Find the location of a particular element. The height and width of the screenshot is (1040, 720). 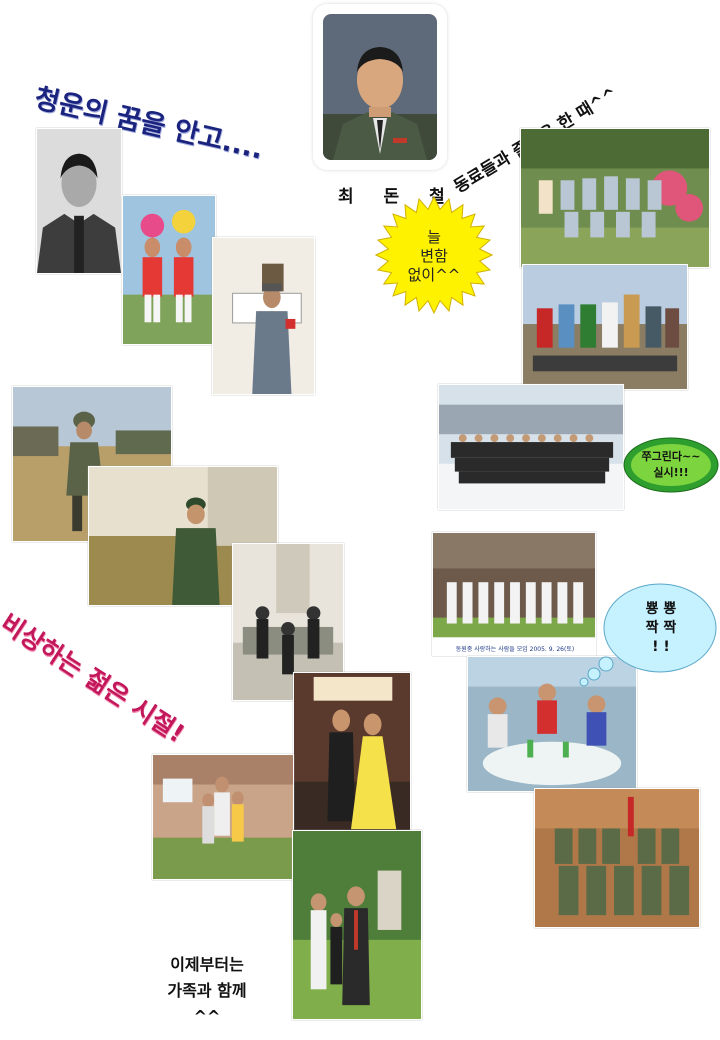

oval-text: 쭈그린다~~ 실시!!! is located at coordinates (671, 465).